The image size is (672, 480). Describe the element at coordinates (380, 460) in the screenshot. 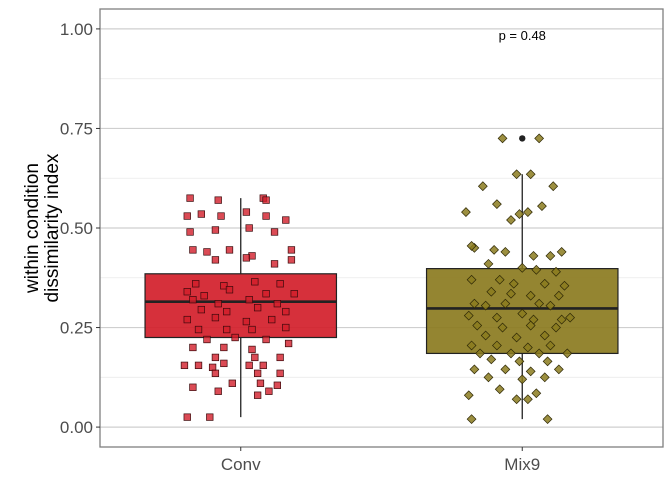

I see `x-axis-ticks: Conv Mix9` at that location.